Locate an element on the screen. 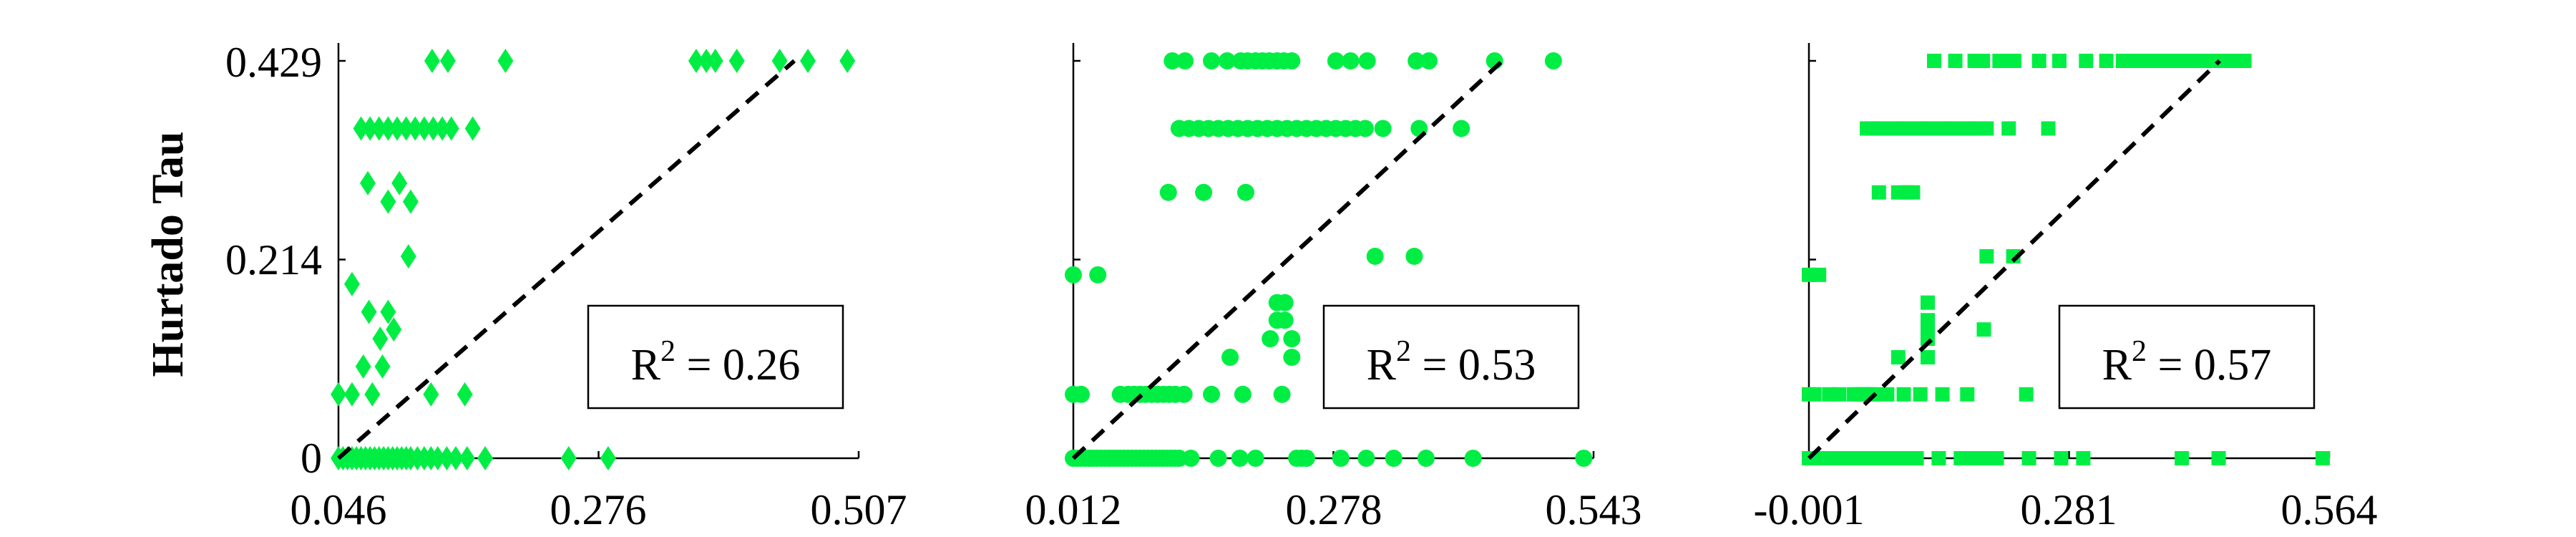 Image resolution: width=2576 pixels, height=537 pixels. x-tick-label: 0.543 is located at coordinates (1594, 509).